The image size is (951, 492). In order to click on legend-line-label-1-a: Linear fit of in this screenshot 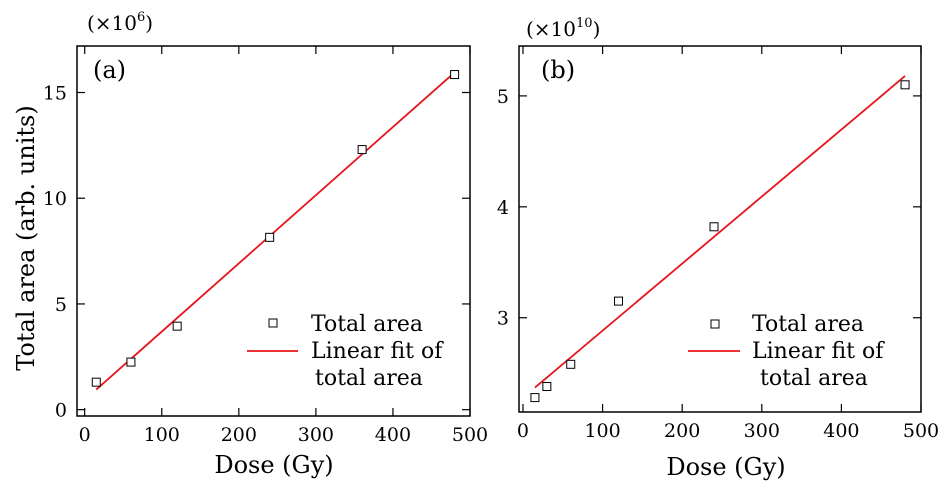, I will do `click(377, 351)`.